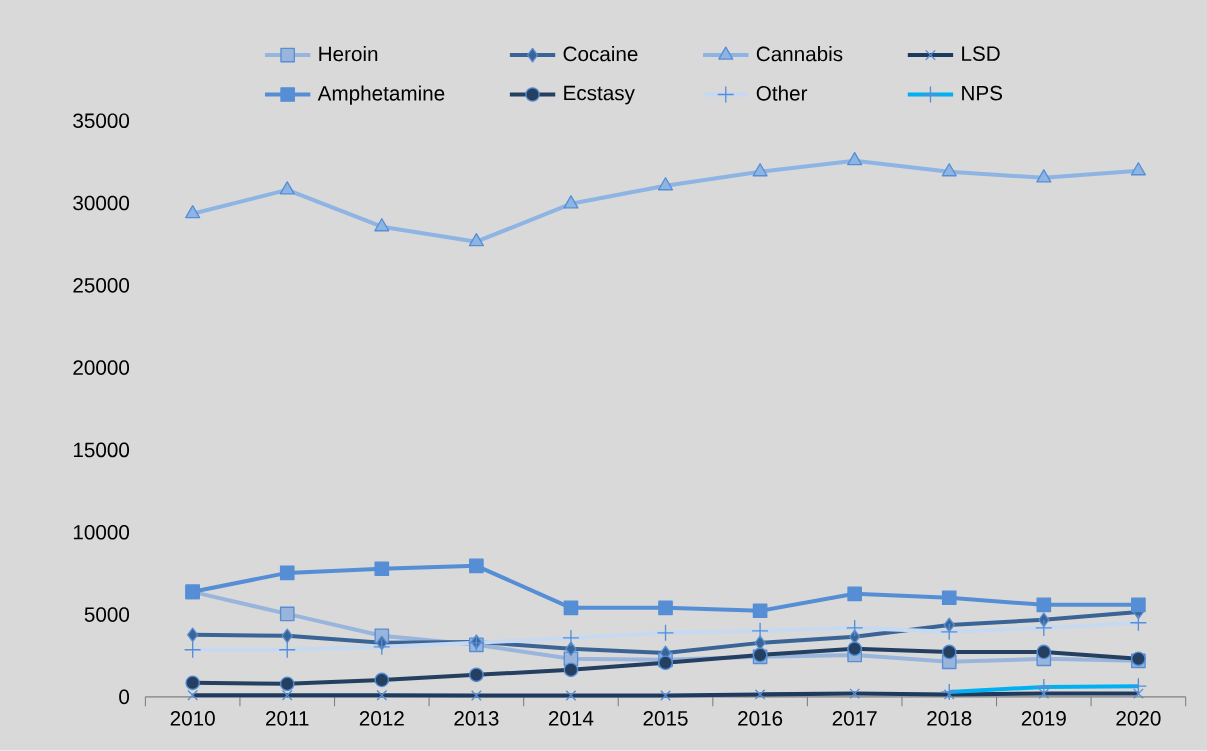 The image size is (1207, 751). I want to click on x-tick-label: 2014, so click(571, 718).